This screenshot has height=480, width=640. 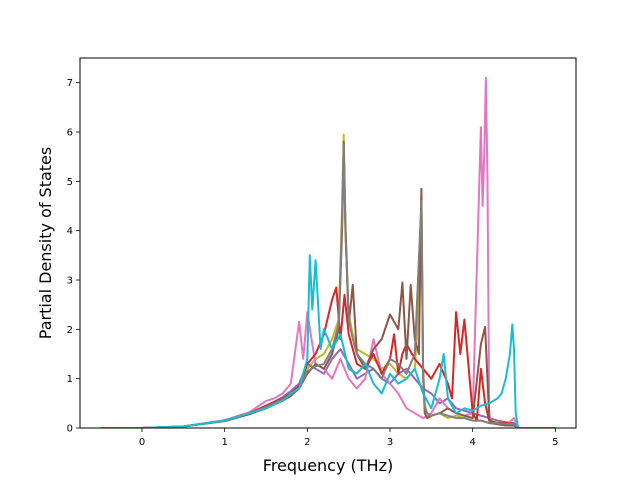 I want to click on y-tick-label: 1, so click(x=70, y=379).